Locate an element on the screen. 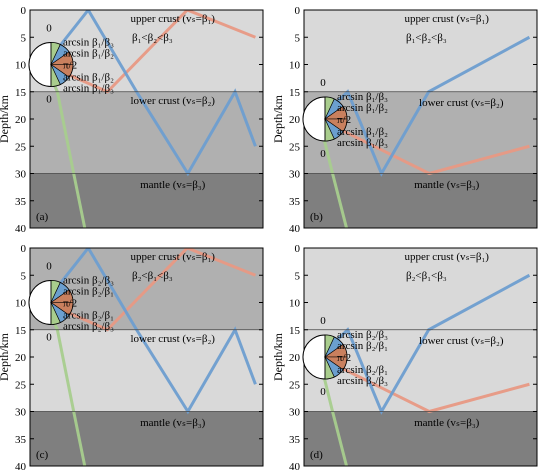 The image size is (543, 476). panel-label: (b) is located at coordinates (316, 217).